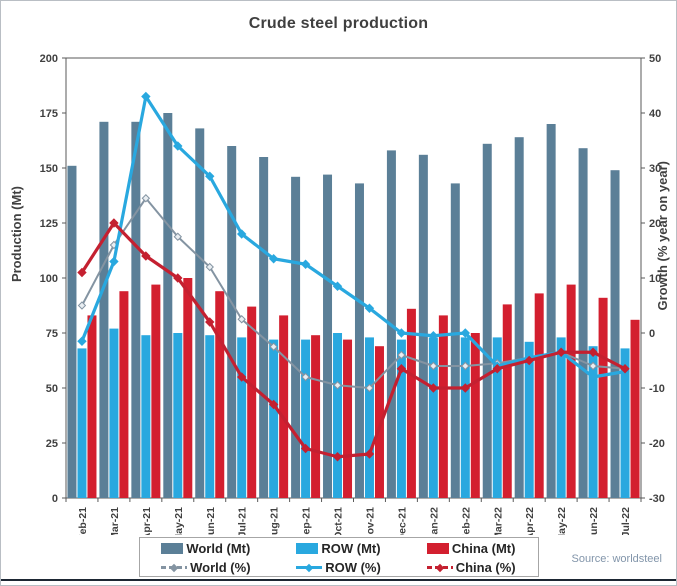  Describe the element at coordinates (307, 521) in the screenshot. I see `svg-text: Sep-21` at that location.